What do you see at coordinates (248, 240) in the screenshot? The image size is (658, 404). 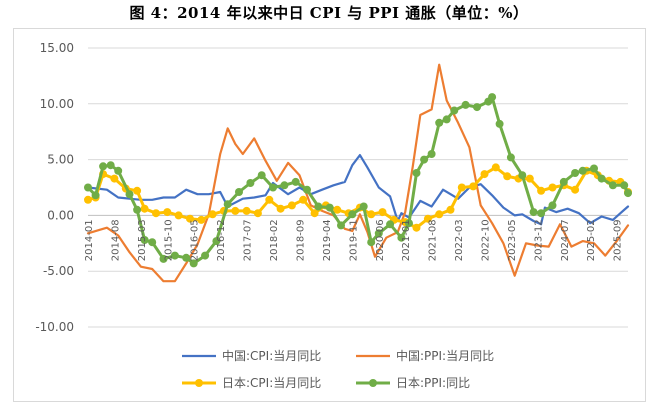 I see `x-tick-label: 2017-07` at bounding box center [248, 240].